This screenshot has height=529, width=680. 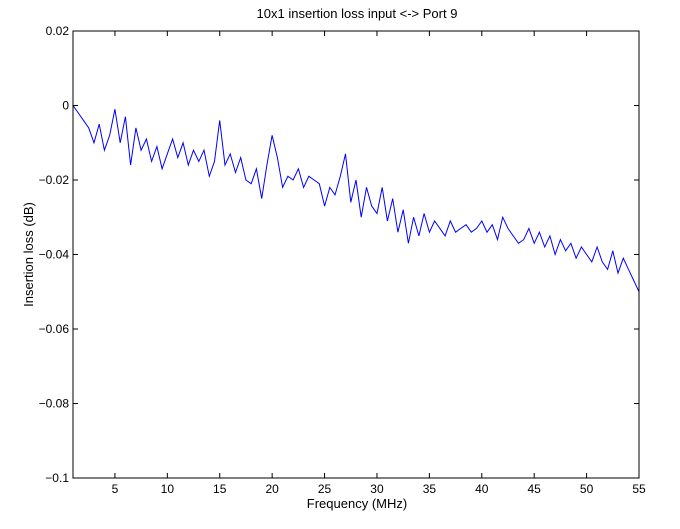 What do you see at coordinates (65, 106) in the screenshot?
I see `y-tick-label: 0` at bounding box center [65, 106].